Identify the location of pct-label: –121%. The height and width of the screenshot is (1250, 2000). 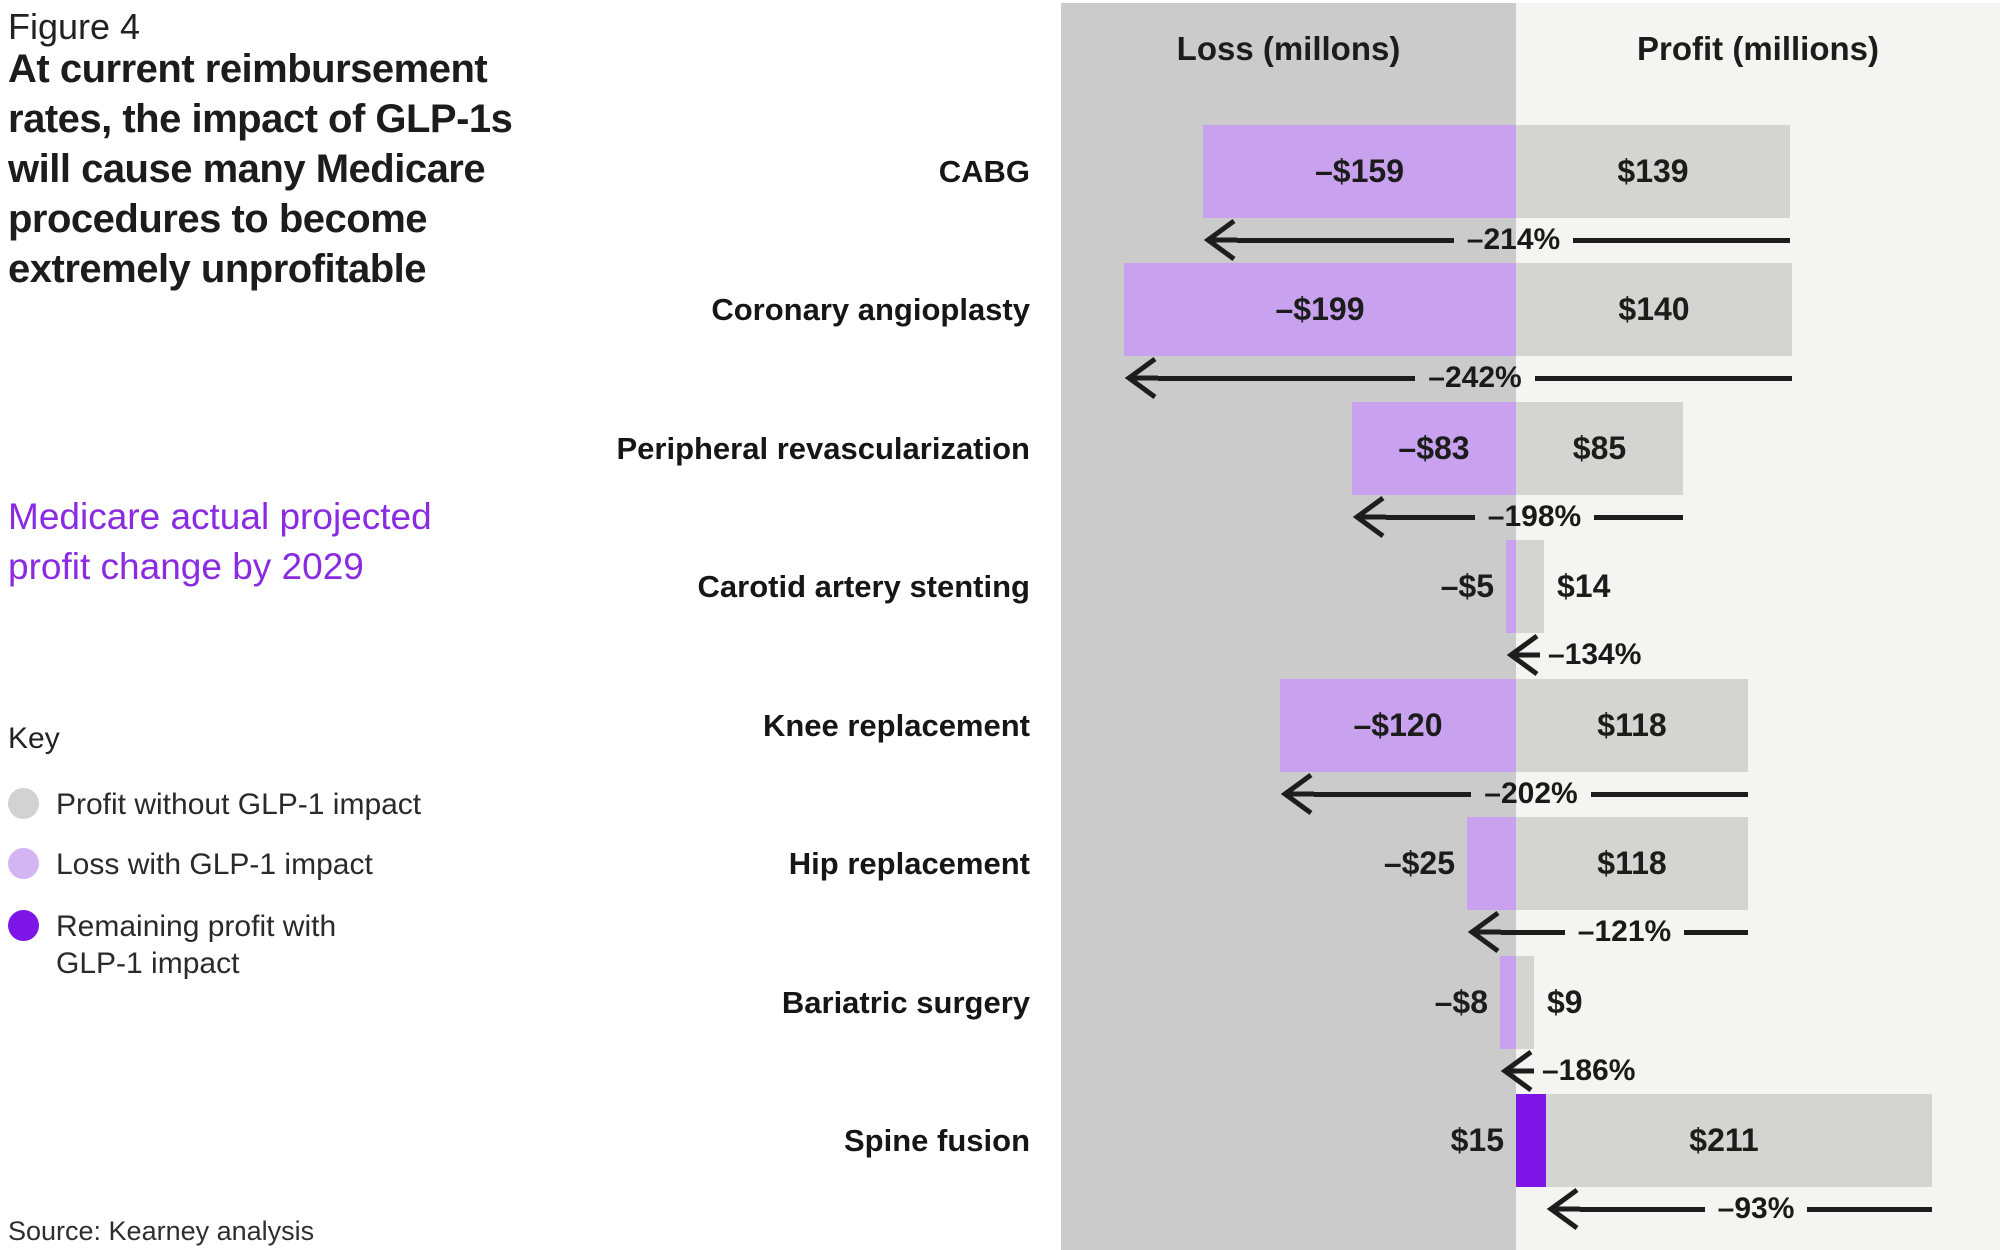
(1624, 931).